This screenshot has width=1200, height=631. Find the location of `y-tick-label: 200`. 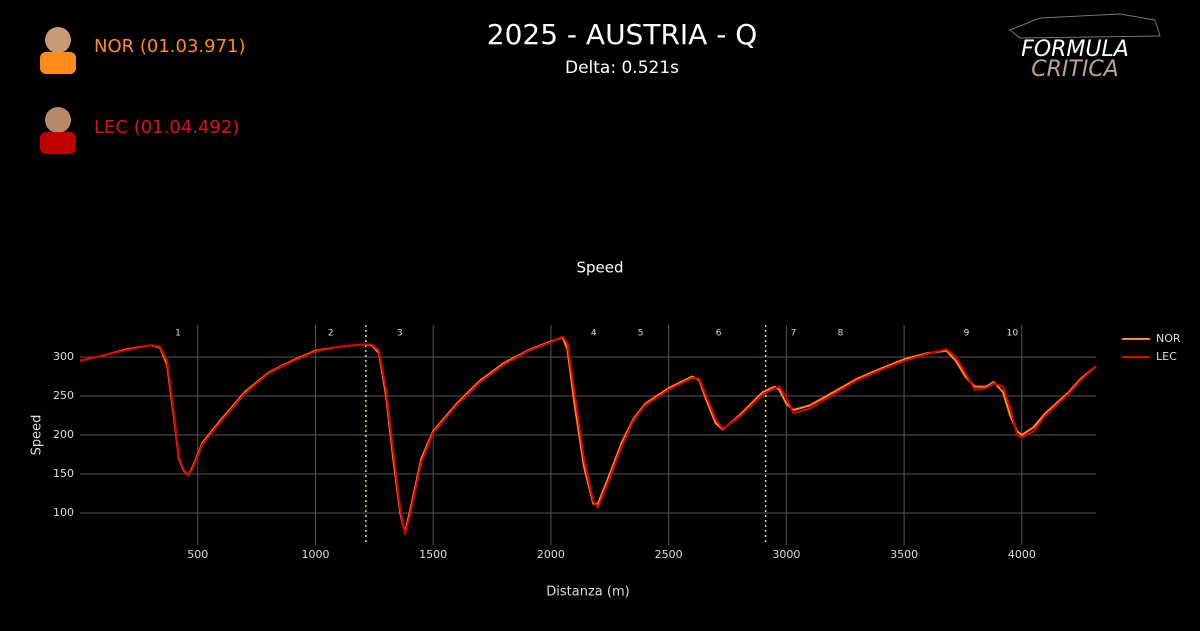

y-tick-label: 200 is located at coordinates (63, 434).